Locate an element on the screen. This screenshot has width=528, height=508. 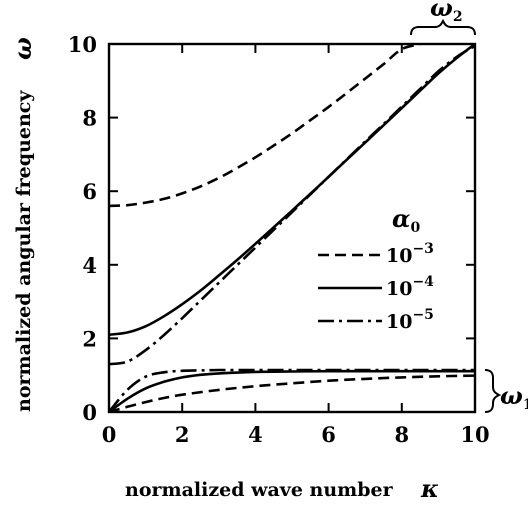
omega2-brace is located at coordinates (443, 27).